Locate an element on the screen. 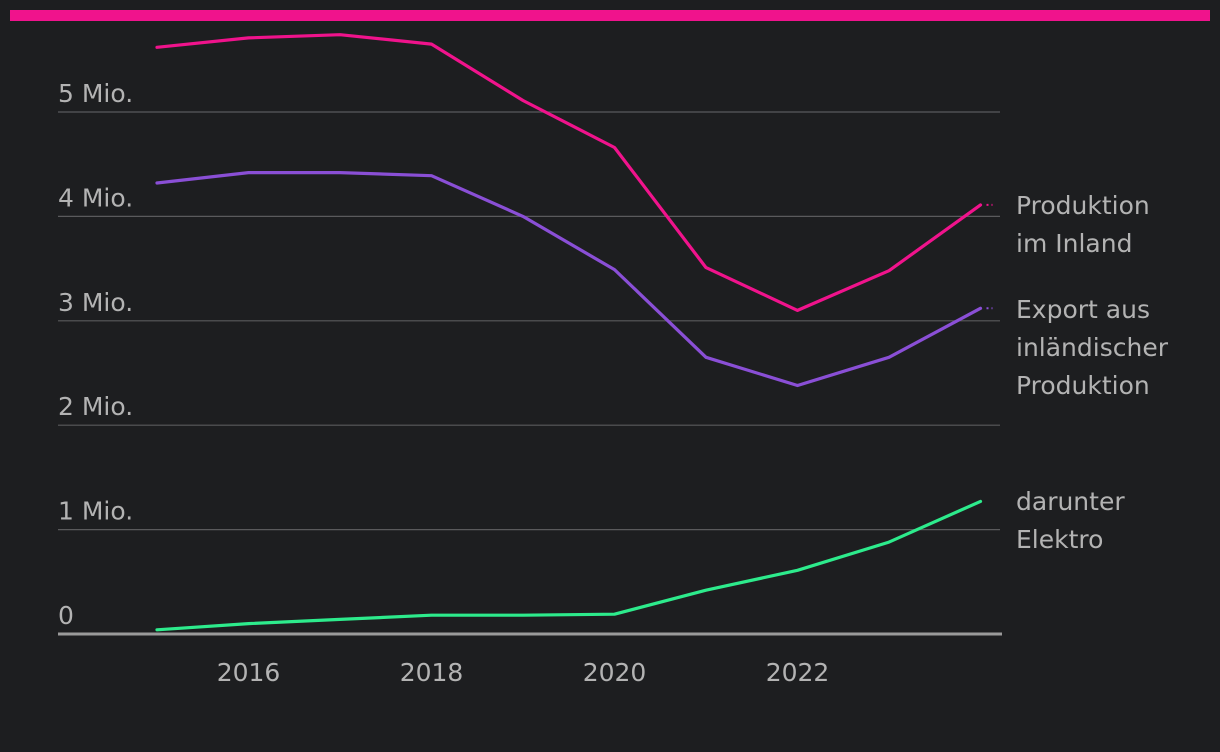  legend-label: darunter is located at coordinates (1070, 501).